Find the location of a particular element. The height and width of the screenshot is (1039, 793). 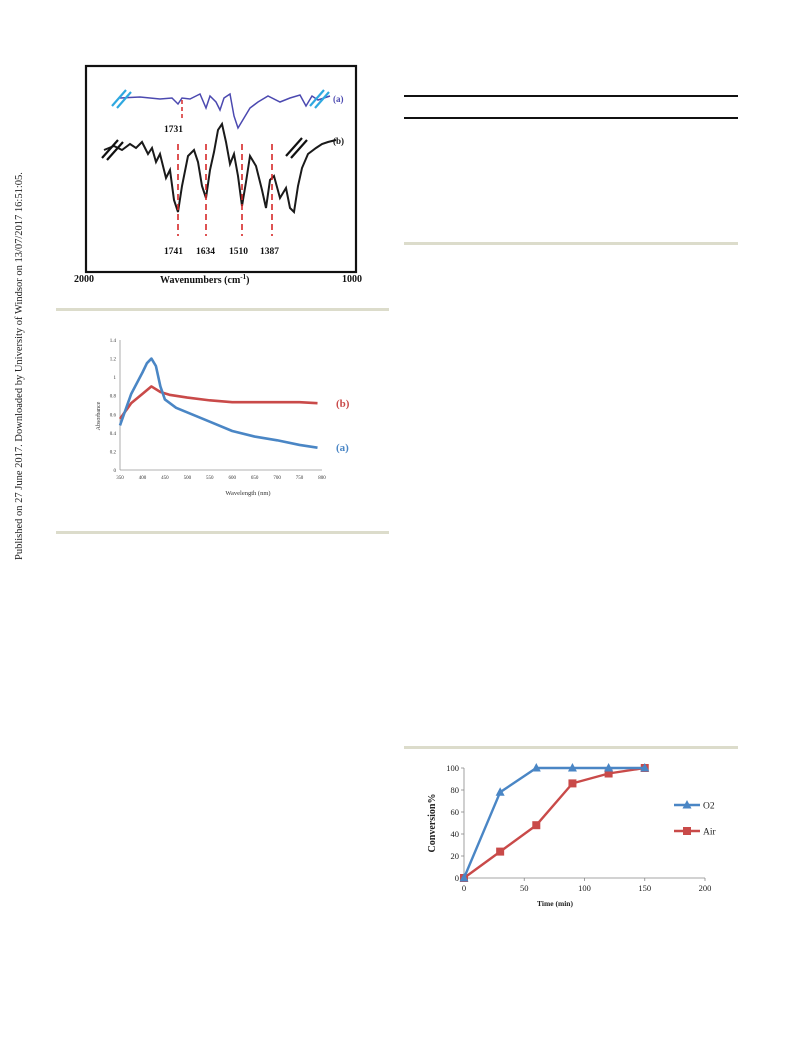

conversion-y-axis-label: Conversion% is located at coordinates (432, 823).